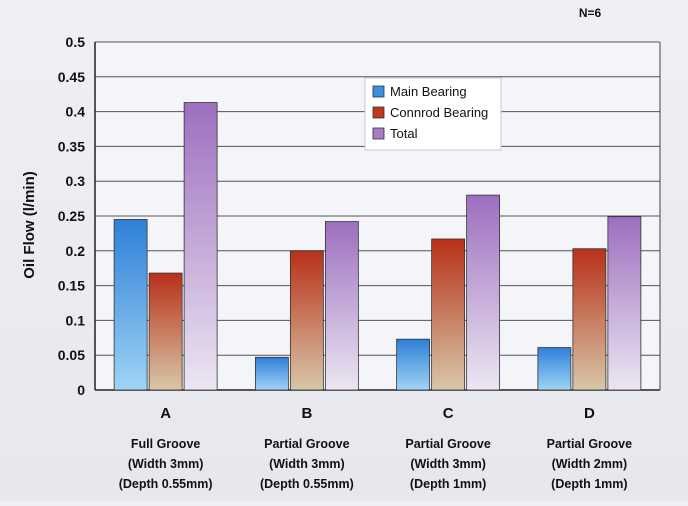 This screenshot has width=688, height=506. I want to click on sample-size-note: N=6, so click(590, 13).